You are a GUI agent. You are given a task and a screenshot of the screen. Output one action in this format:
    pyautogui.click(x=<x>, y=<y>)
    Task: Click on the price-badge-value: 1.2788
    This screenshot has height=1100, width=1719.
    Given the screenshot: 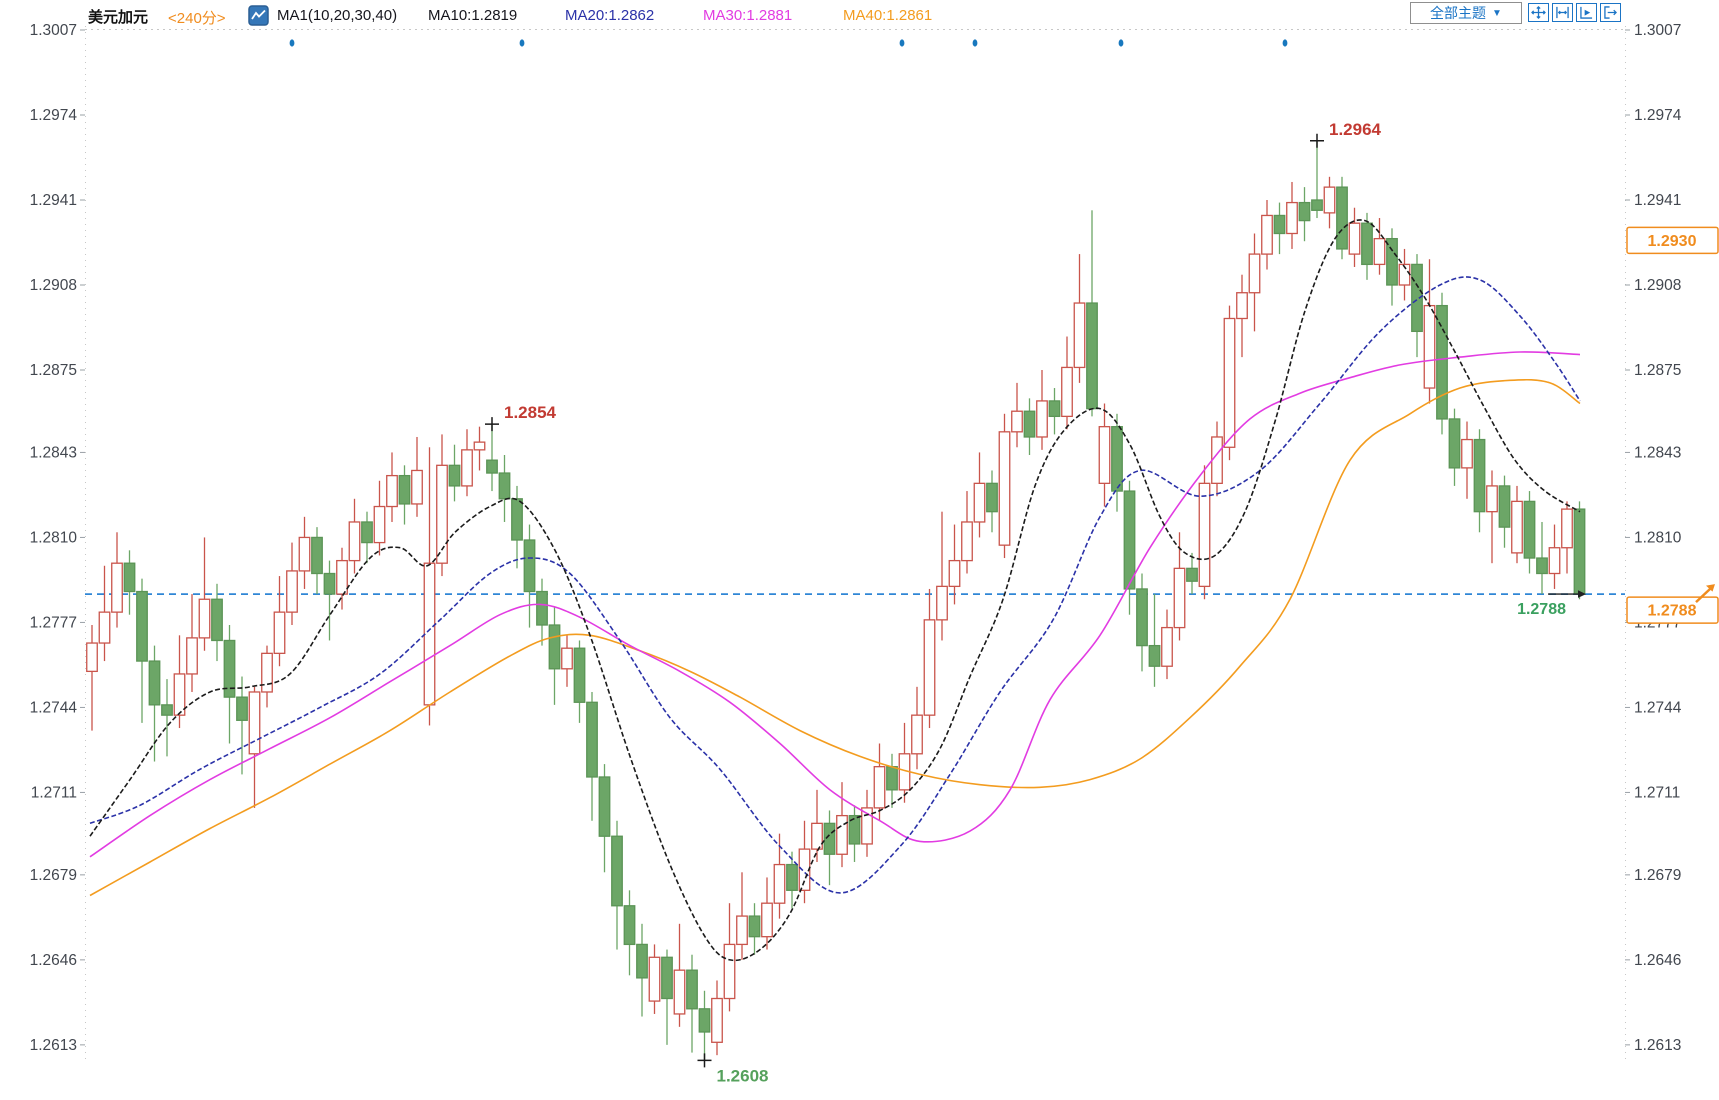 What is the action you would take?
    pyautogui.click(x=1672, y=611)
    